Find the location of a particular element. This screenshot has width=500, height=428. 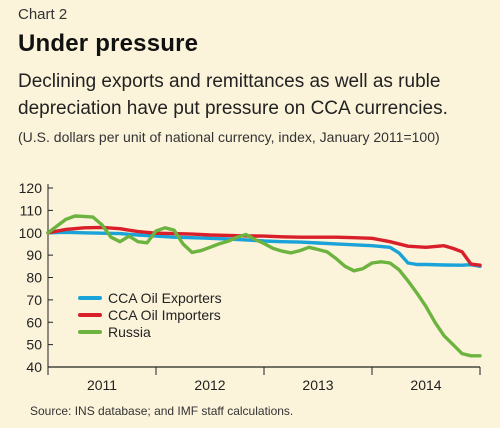

x-tick-label: 2014 is located at coordinates (425, 385).